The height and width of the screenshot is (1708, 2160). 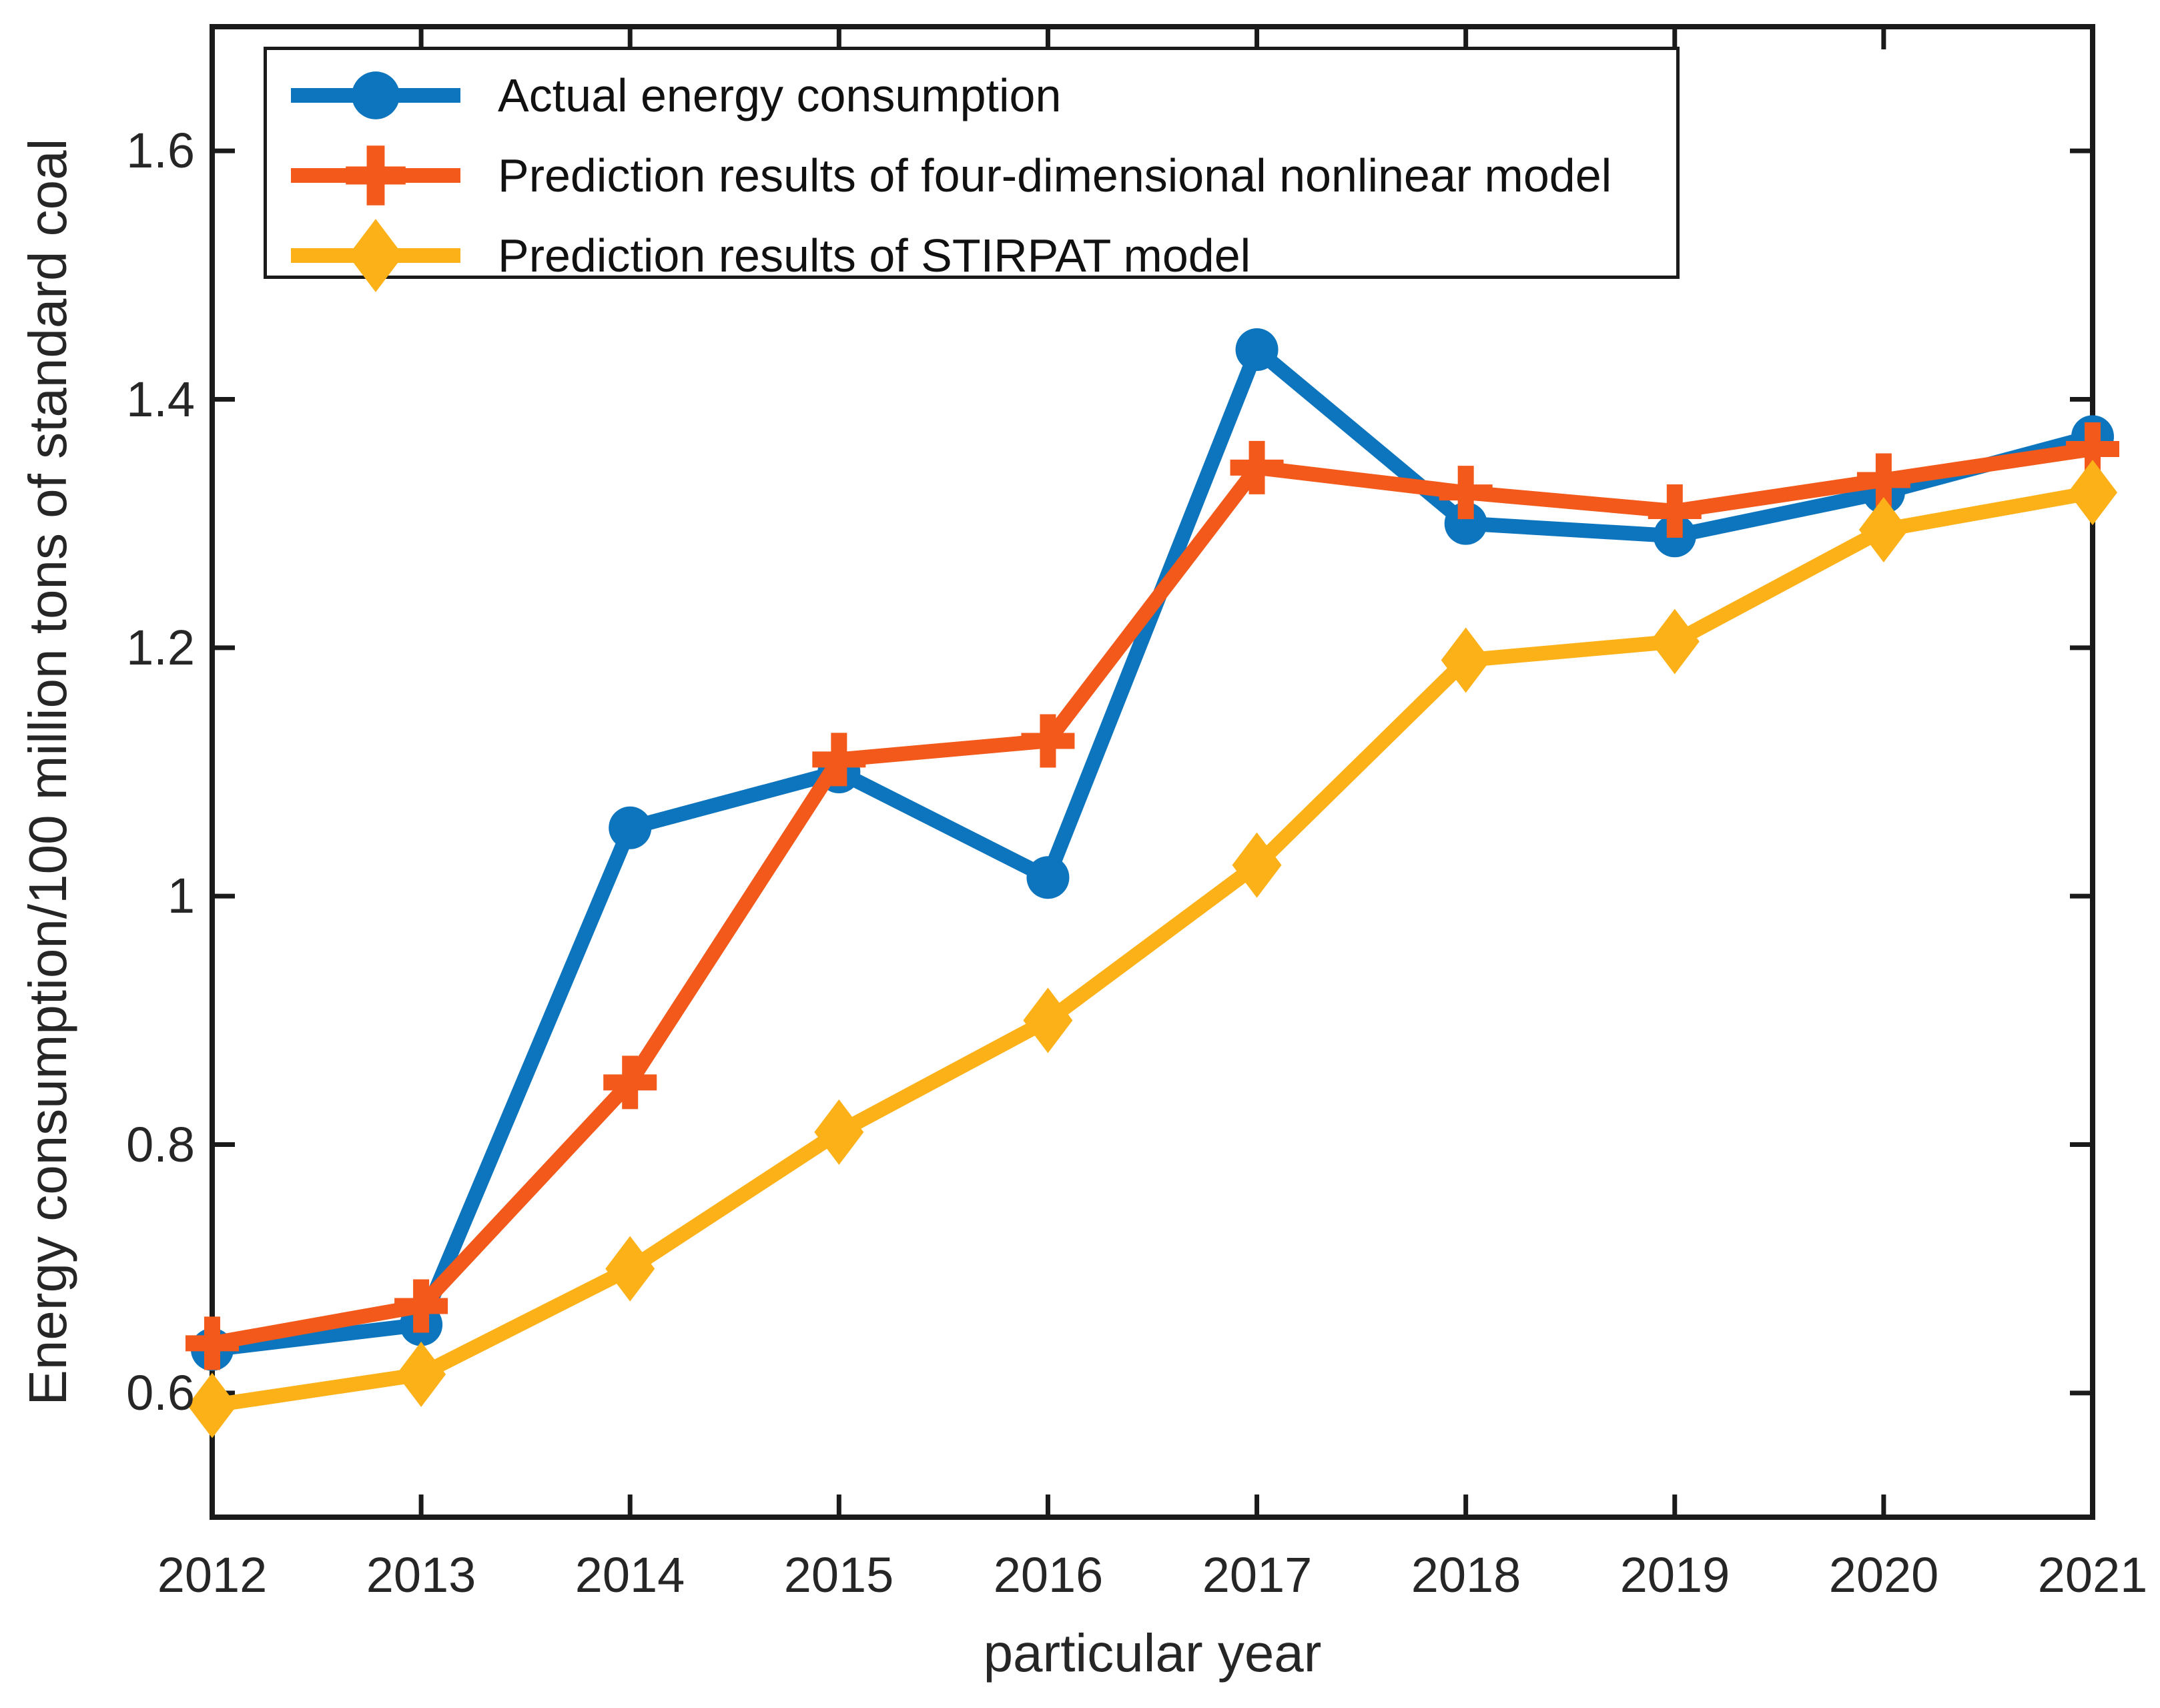 I want to click on x-tick-label: 2021, so click(x=2092, y=1575).